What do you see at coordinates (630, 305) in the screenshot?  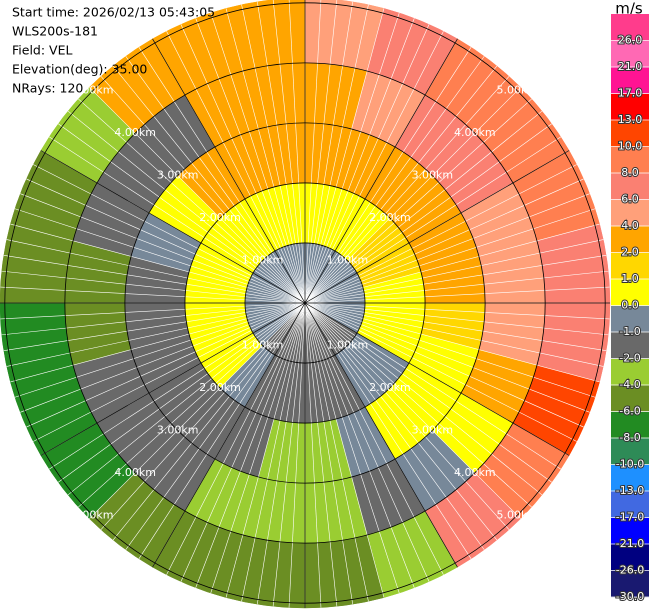 I see `colorbar-tick-label: 0.0` at bounding box center [630, 305].